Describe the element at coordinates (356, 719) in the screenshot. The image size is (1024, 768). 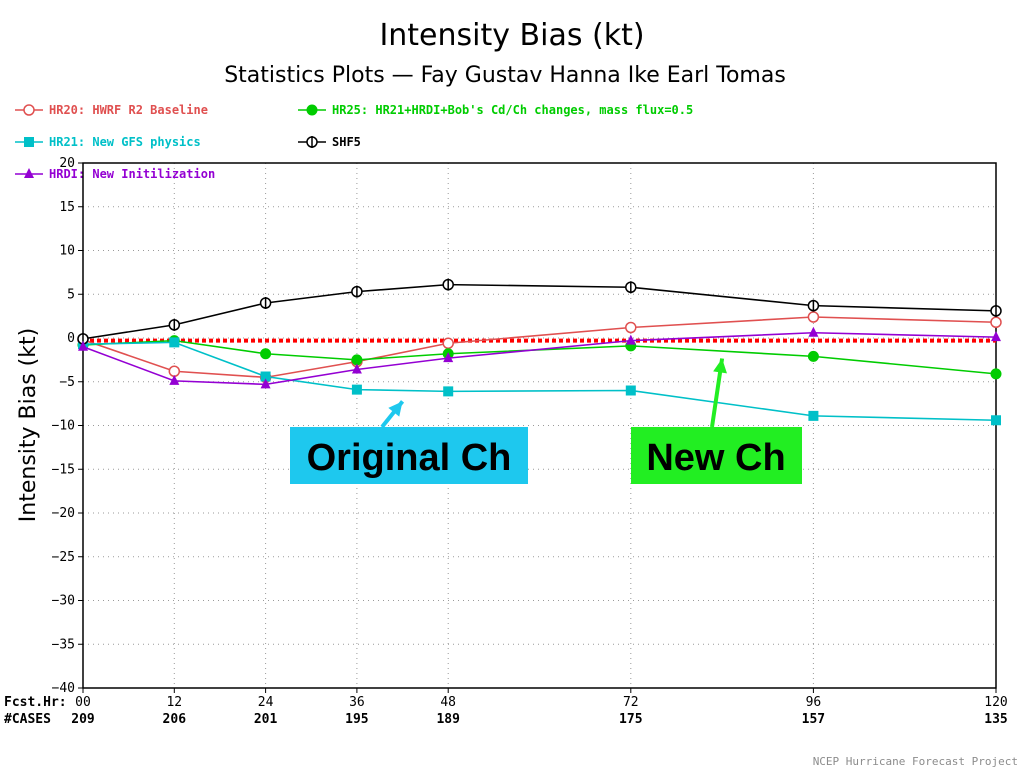
I see `cases-value: 195` at that location.